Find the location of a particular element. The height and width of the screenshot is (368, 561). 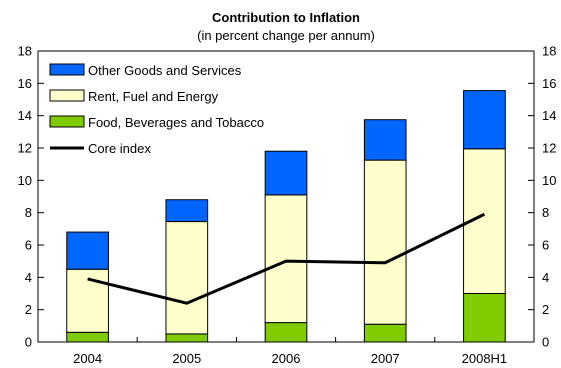

left-tick-label: 2 is located at coordinates (28, 309).